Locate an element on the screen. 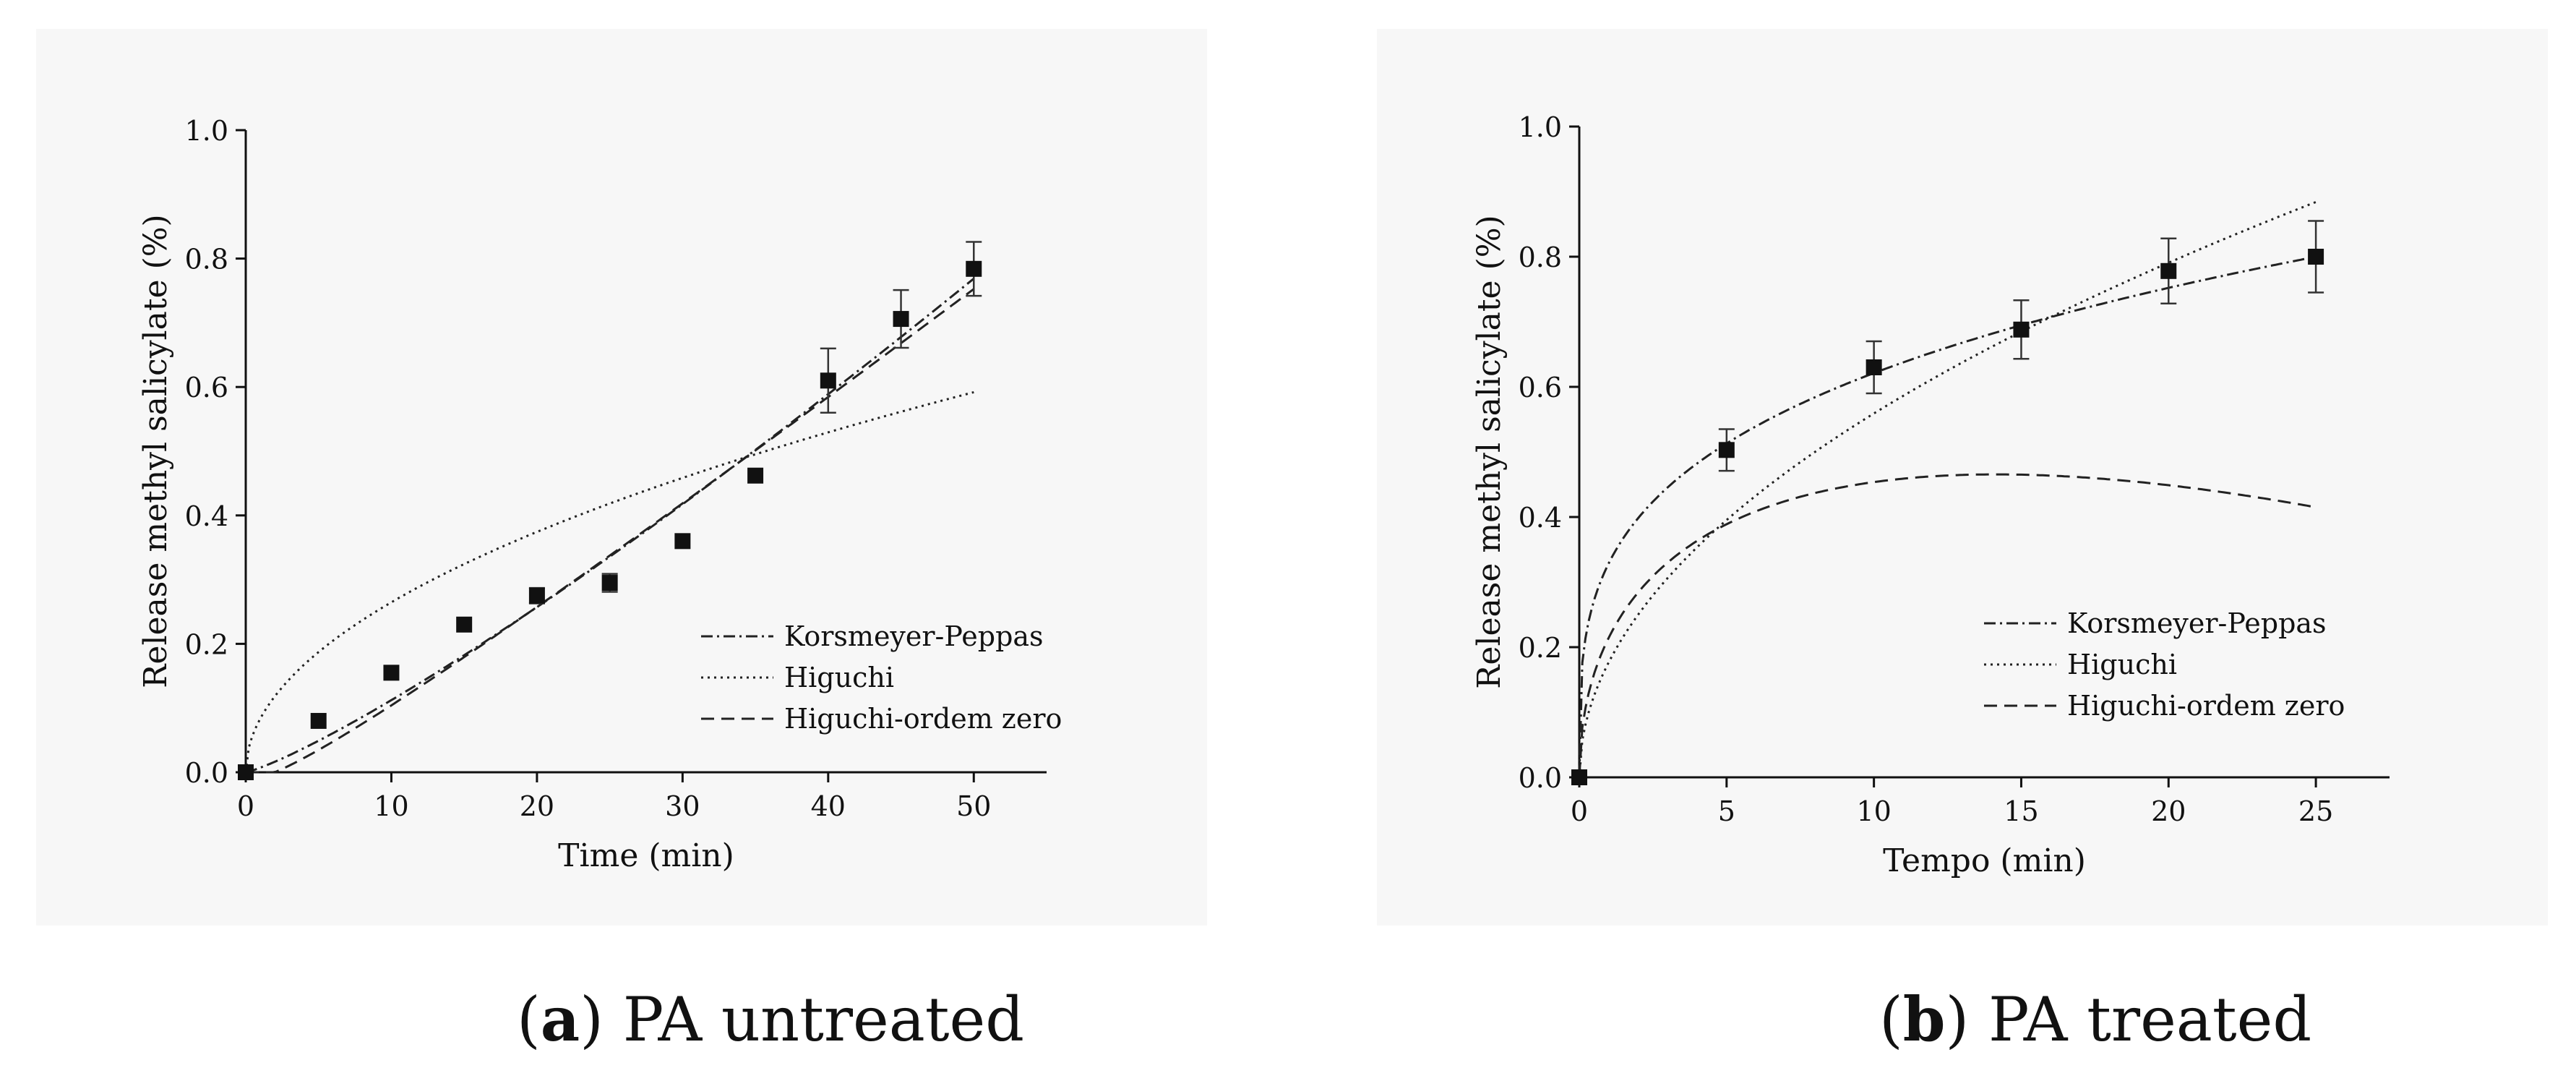 The width and height of the screenshot is (2576, 1068). p2-x-tick-label: 10 is located at coordinates (1873, 811).